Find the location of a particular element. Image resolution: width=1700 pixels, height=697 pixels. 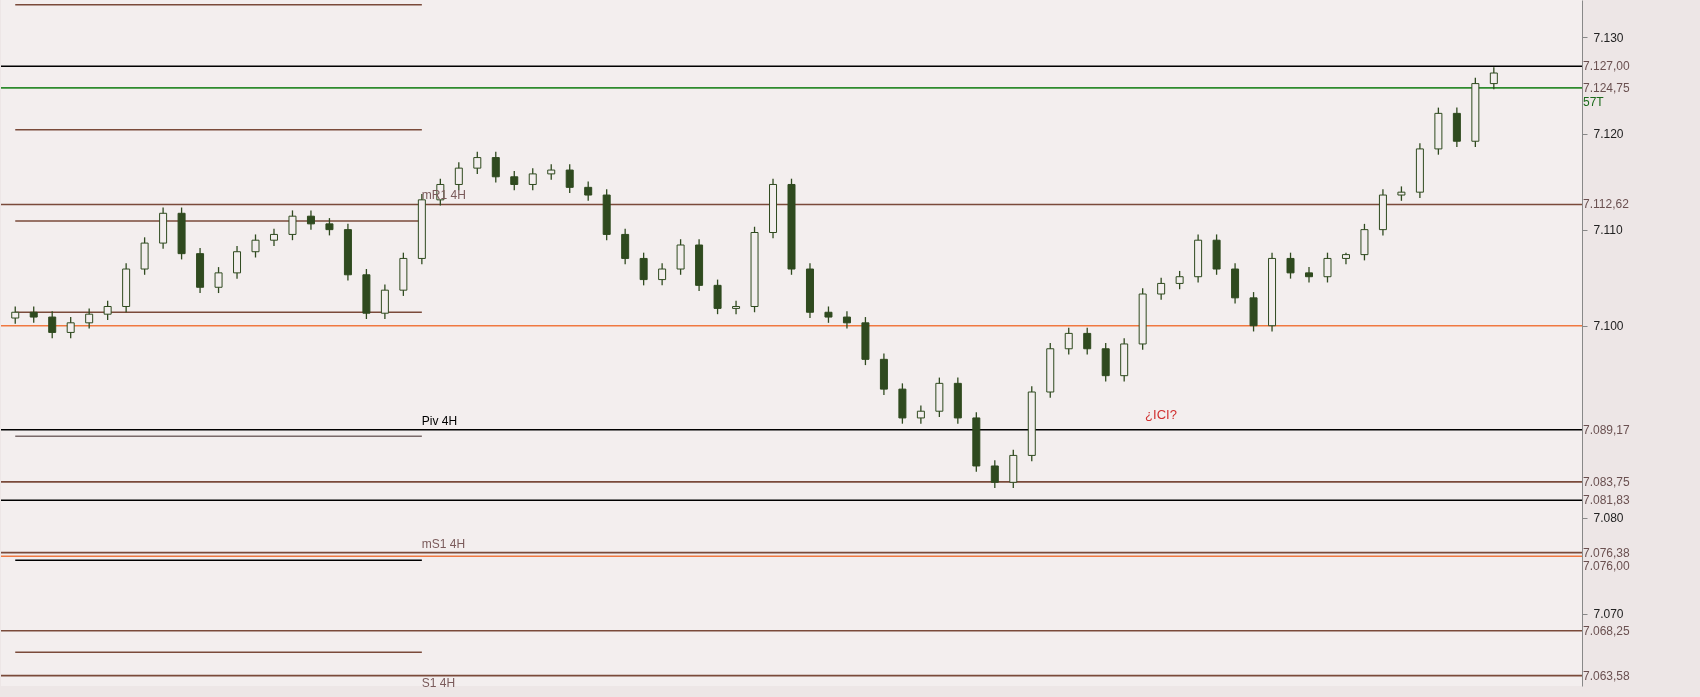

y-tick-label: 7.130 is located at coordinates (1608, 37).